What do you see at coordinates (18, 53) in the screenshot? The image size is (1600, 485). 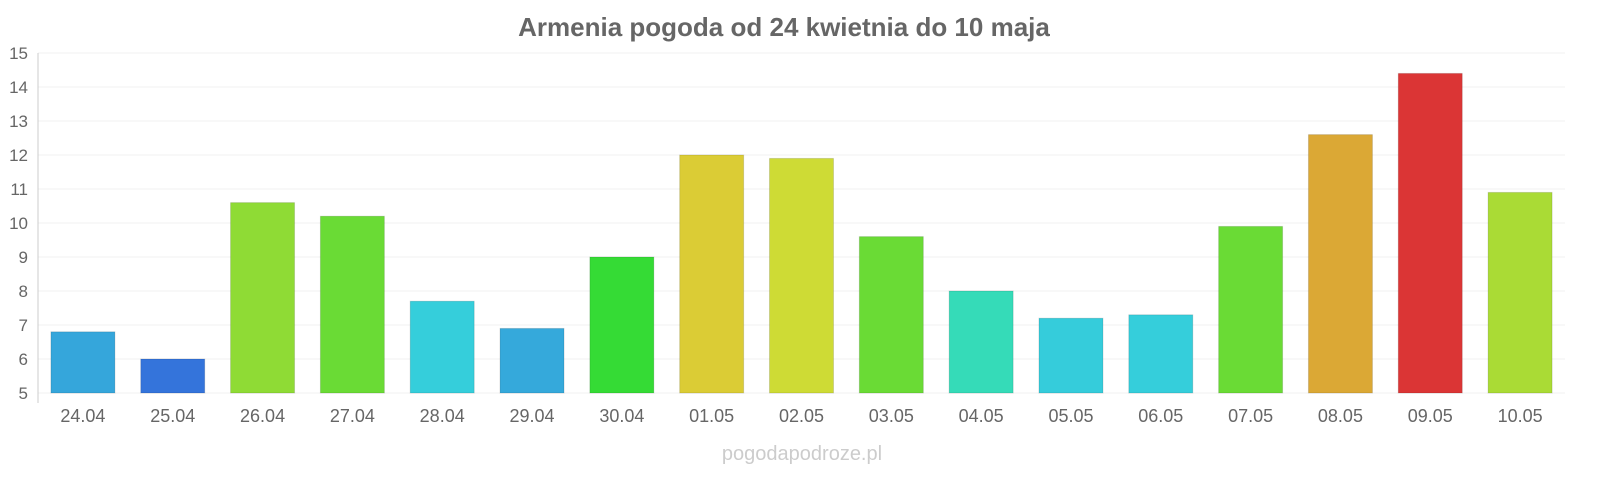 I see `y-tick-label: 15` at bounding box center [18, 53].